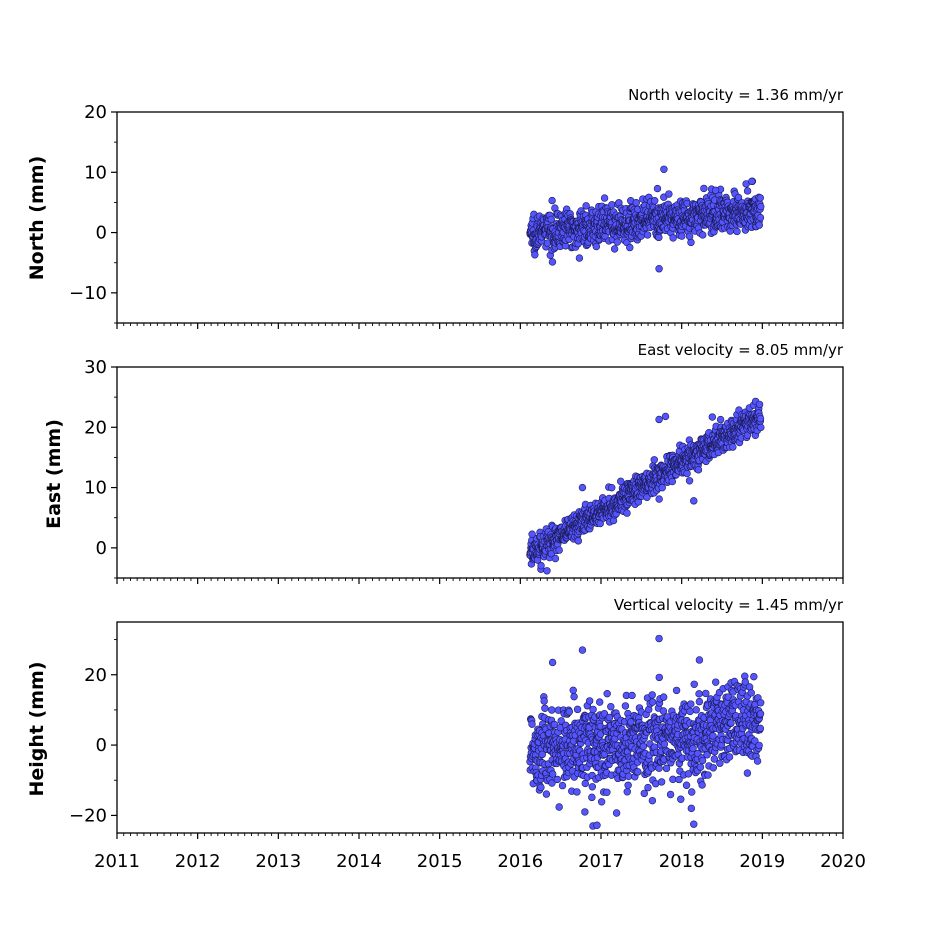 This screenshot has width=937, height=937. I want to click on x-tick-label: 2019, so click(762, 861).